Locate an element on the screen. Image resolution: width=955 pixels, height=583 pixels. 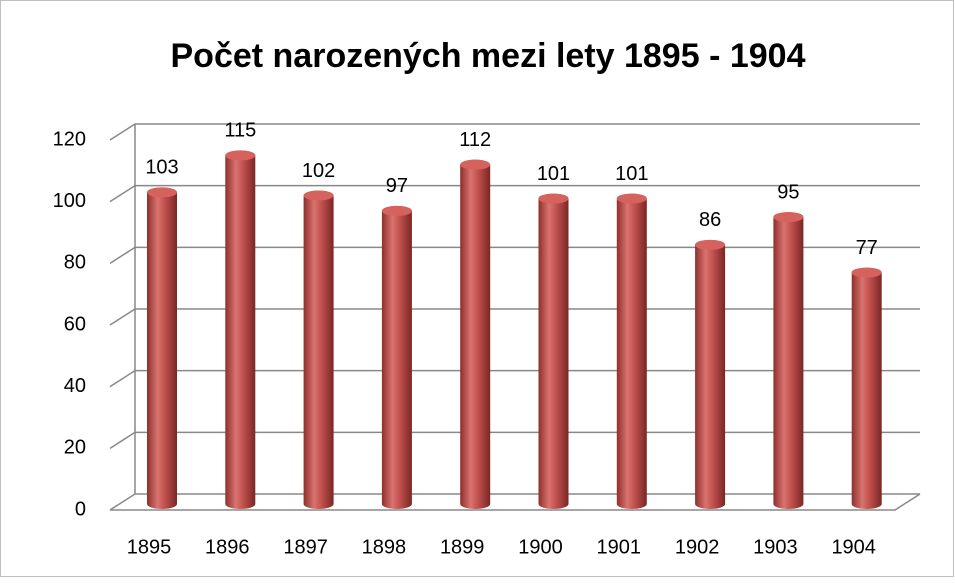
y-tick-label: 20 is located at coordinates (75, 448).